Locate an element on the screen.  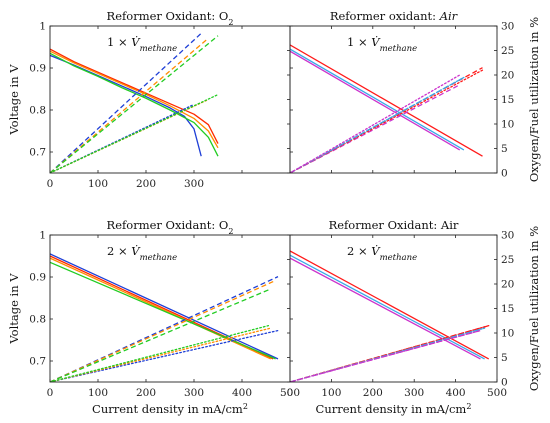
y-tick-label: 0.7 is located at coordinates (37, 362).